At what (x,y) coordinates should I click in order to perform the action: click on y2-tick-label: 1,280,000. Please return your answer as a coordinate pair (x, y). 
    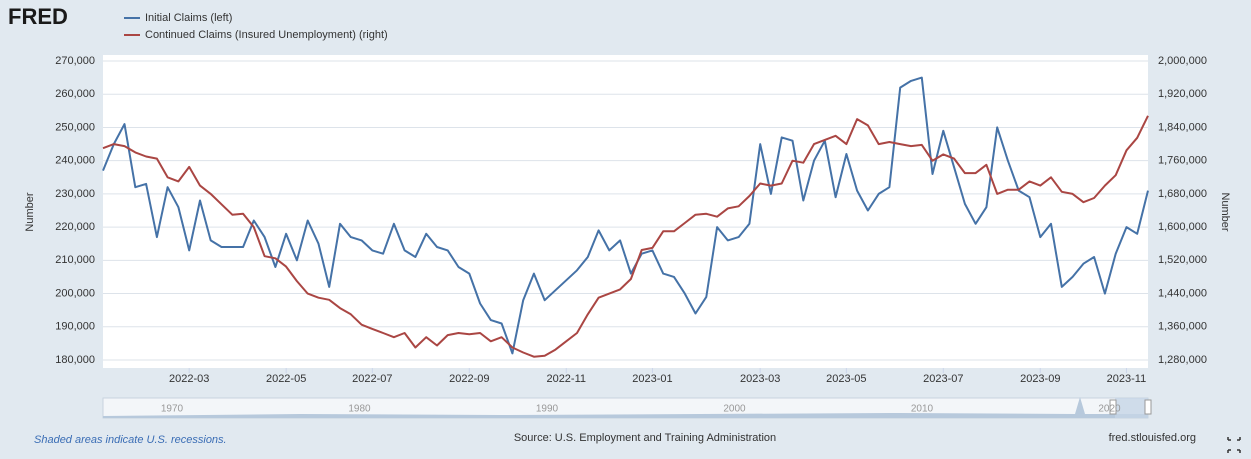
    Looking at the image, I should click on (1182, 360).